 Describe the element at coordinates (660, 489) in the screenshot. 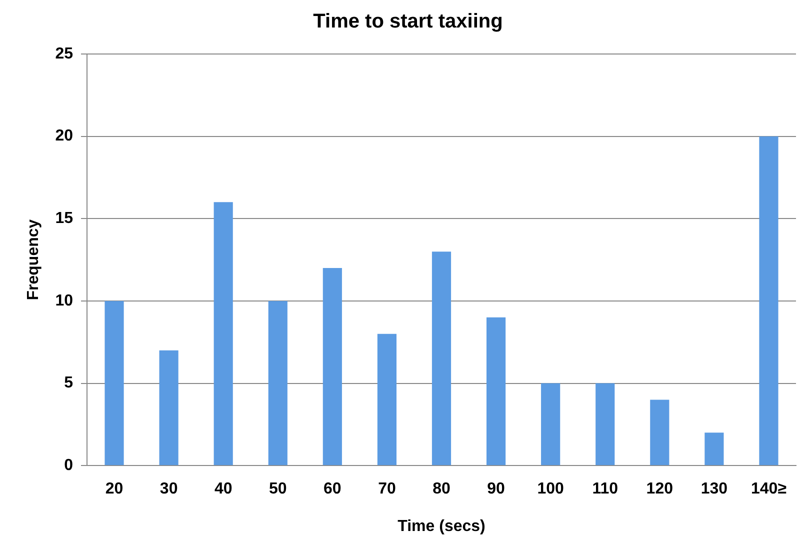

I see `x-tick-label: 120` at that location.